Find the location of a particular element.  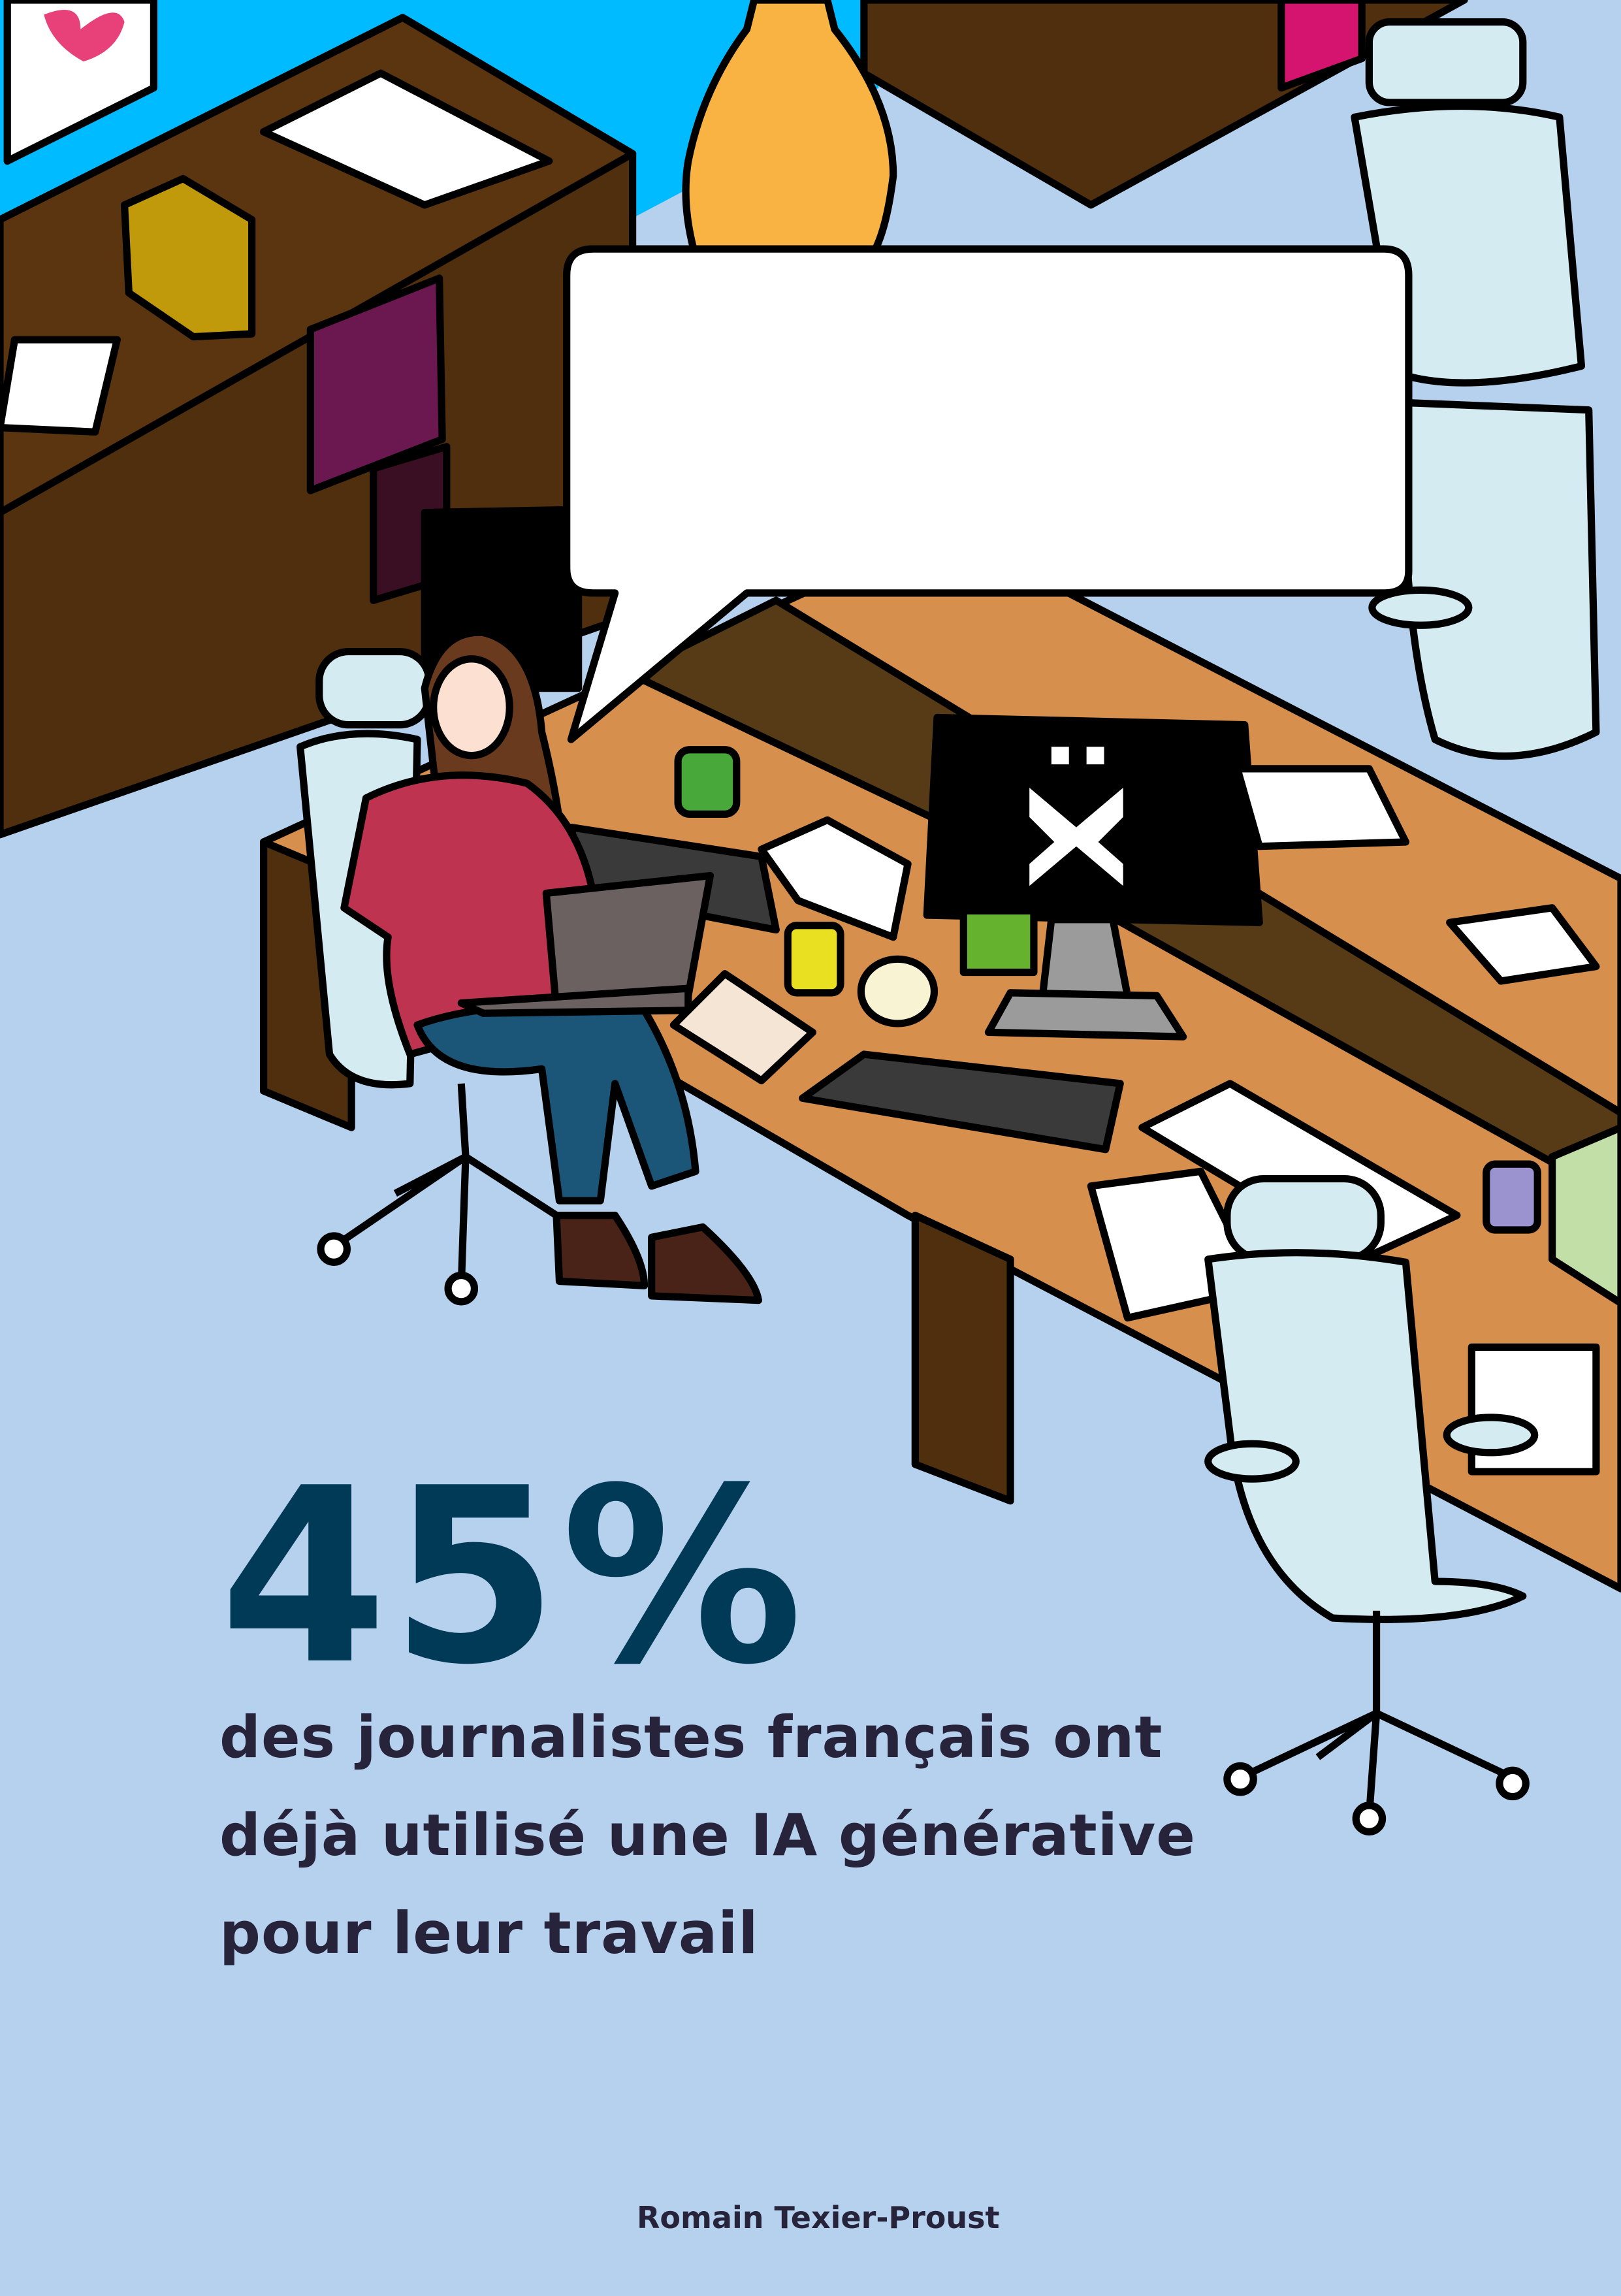

author-credit: Romain Texier-Proust is located at coordinates (818, 2217).